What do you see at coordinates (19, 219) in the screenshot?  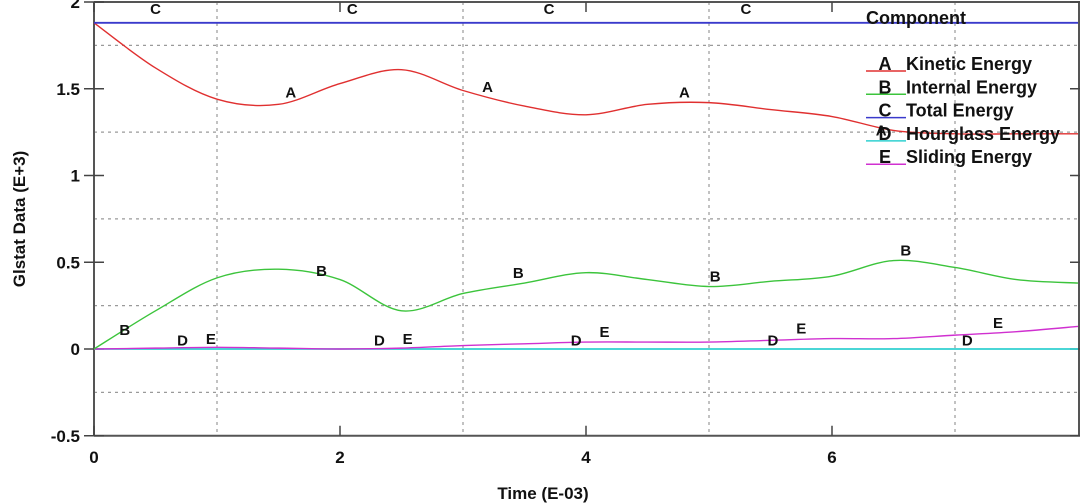 I see `y-axis-title: Glstat Data (E+3)` at bounding box center [19, 219].